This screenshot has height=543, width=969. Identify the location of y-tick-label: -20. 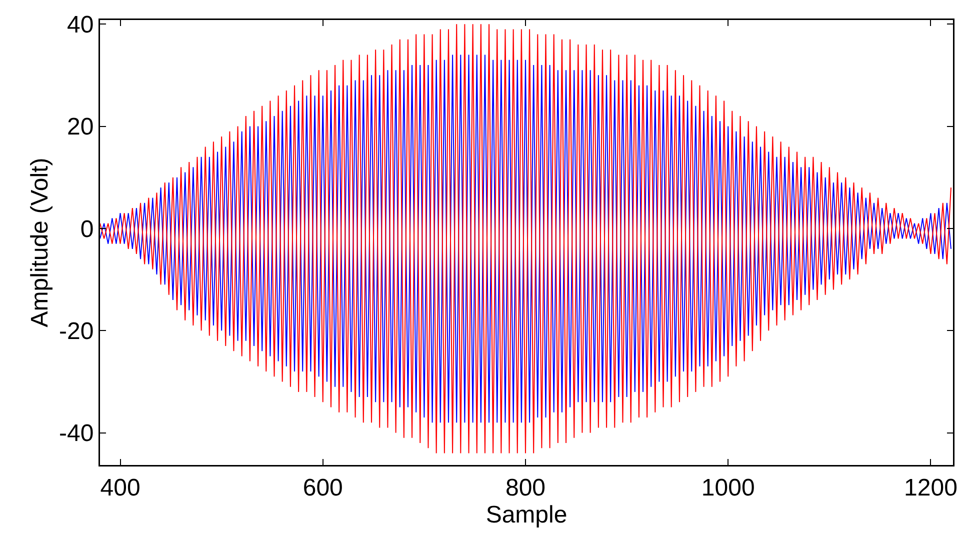
(76, 332).